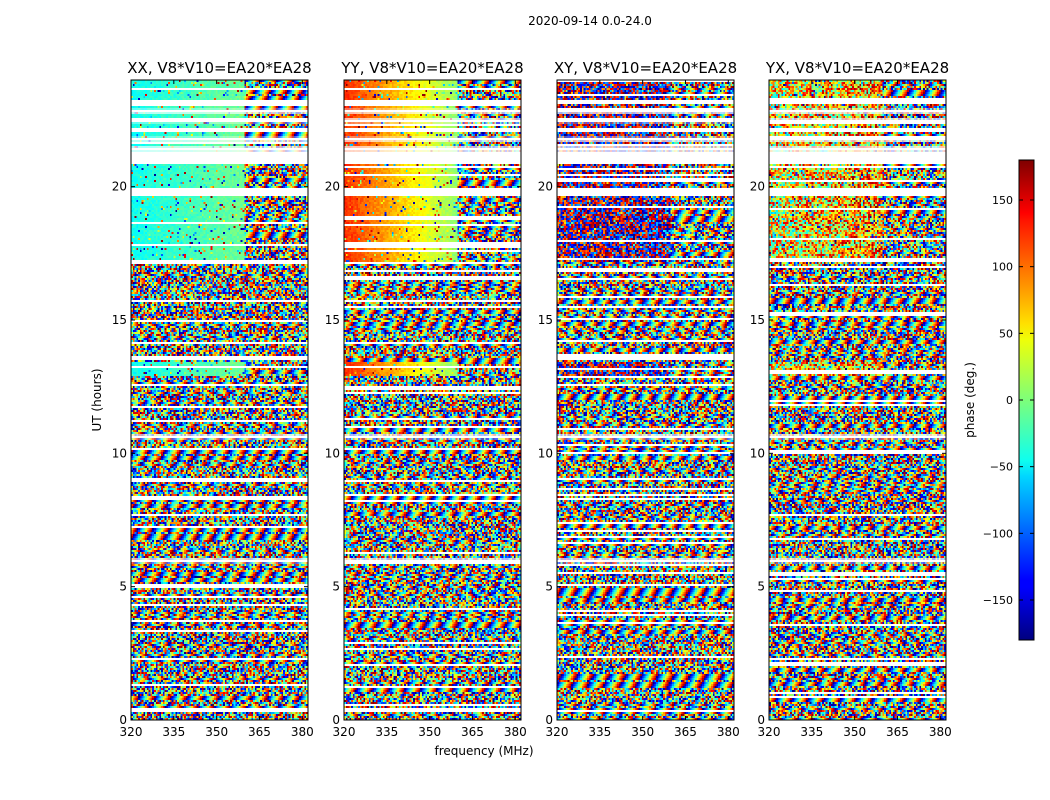 The width and height of the screenshot is (1050, 800). I want to click on colorbar-tick-label: 0, so click(1009, 400).